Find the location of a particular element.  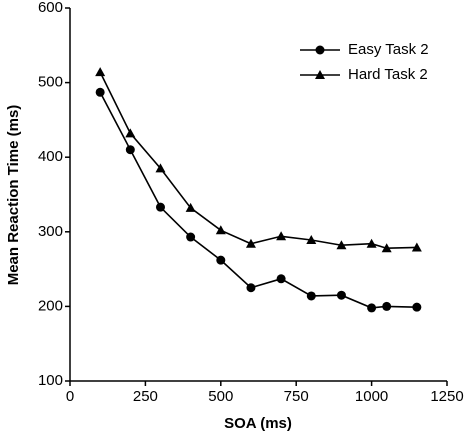

x-tick-label: 0 is located at coordinates (70, 396).